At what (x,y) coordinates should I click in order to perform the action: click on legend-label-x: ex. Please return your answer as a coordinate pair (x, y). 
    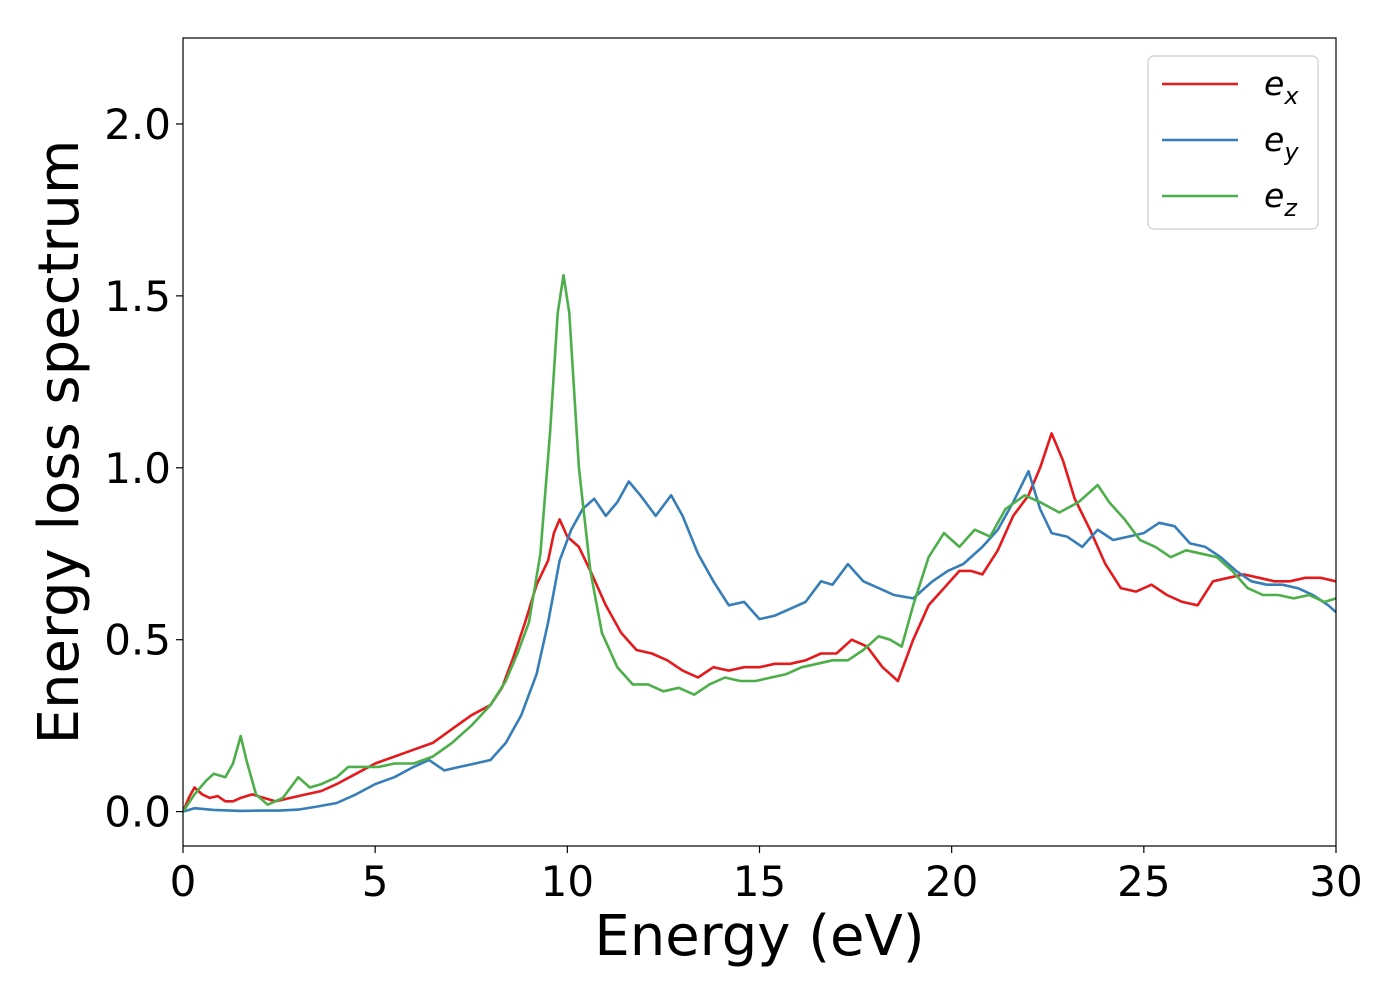
    Looking at the image, I should click on (1281, 87).